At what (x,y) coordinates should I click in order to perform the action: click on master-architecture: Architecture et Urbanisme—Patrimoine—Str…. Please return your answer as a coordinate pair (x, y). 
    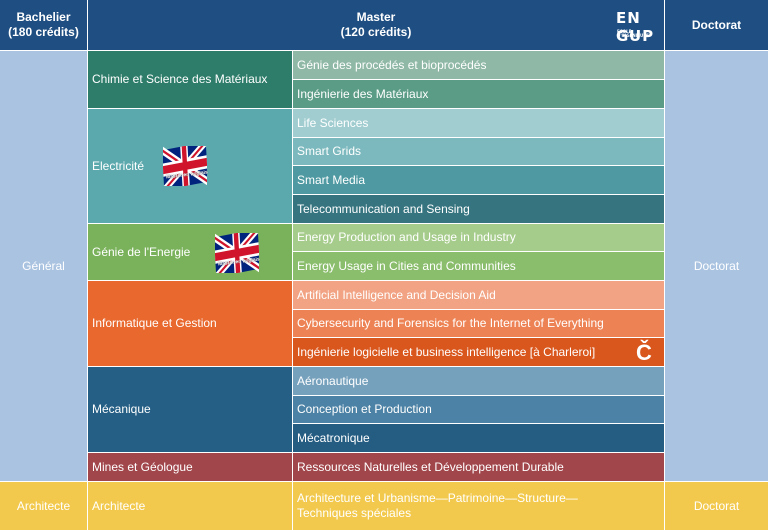
    Looking at the image, I should click on (478, 506).